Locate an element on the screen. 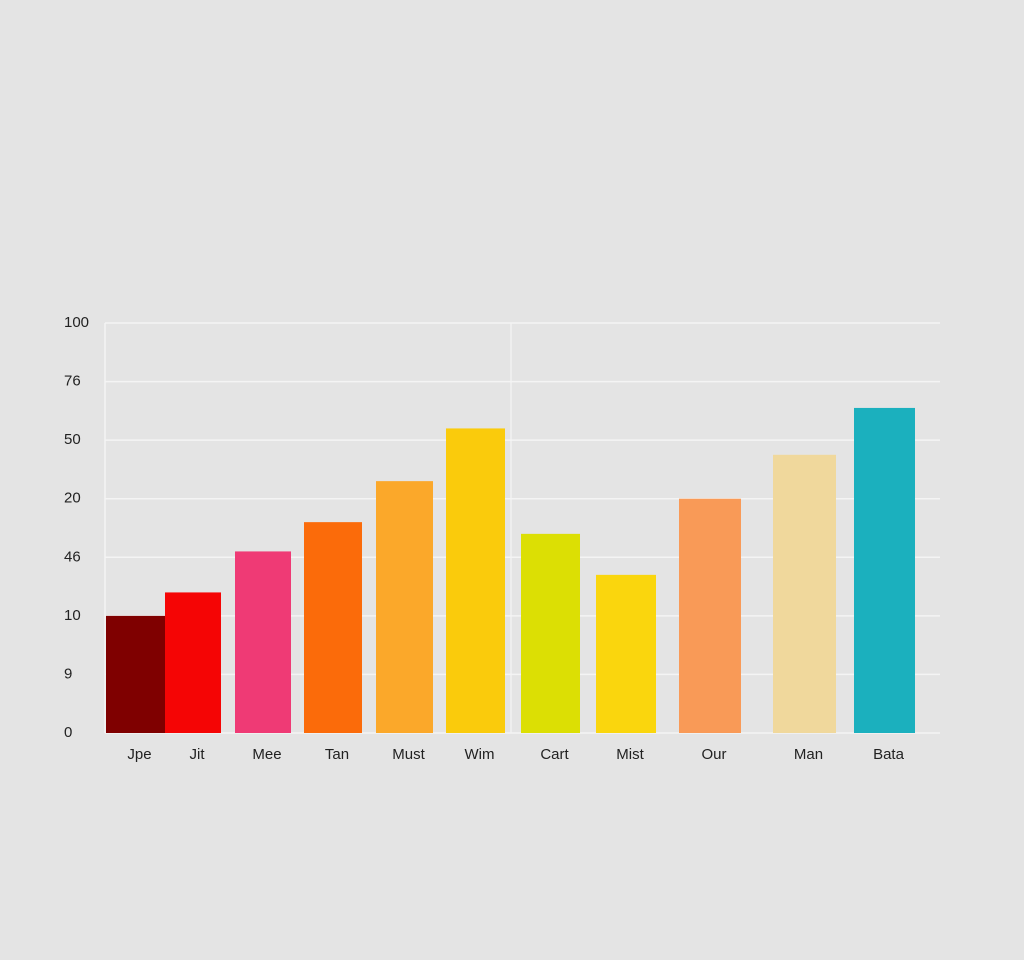 This screenshot has height=960, width=1024. x-tick-label: Our is located at coordinates (713, 754).